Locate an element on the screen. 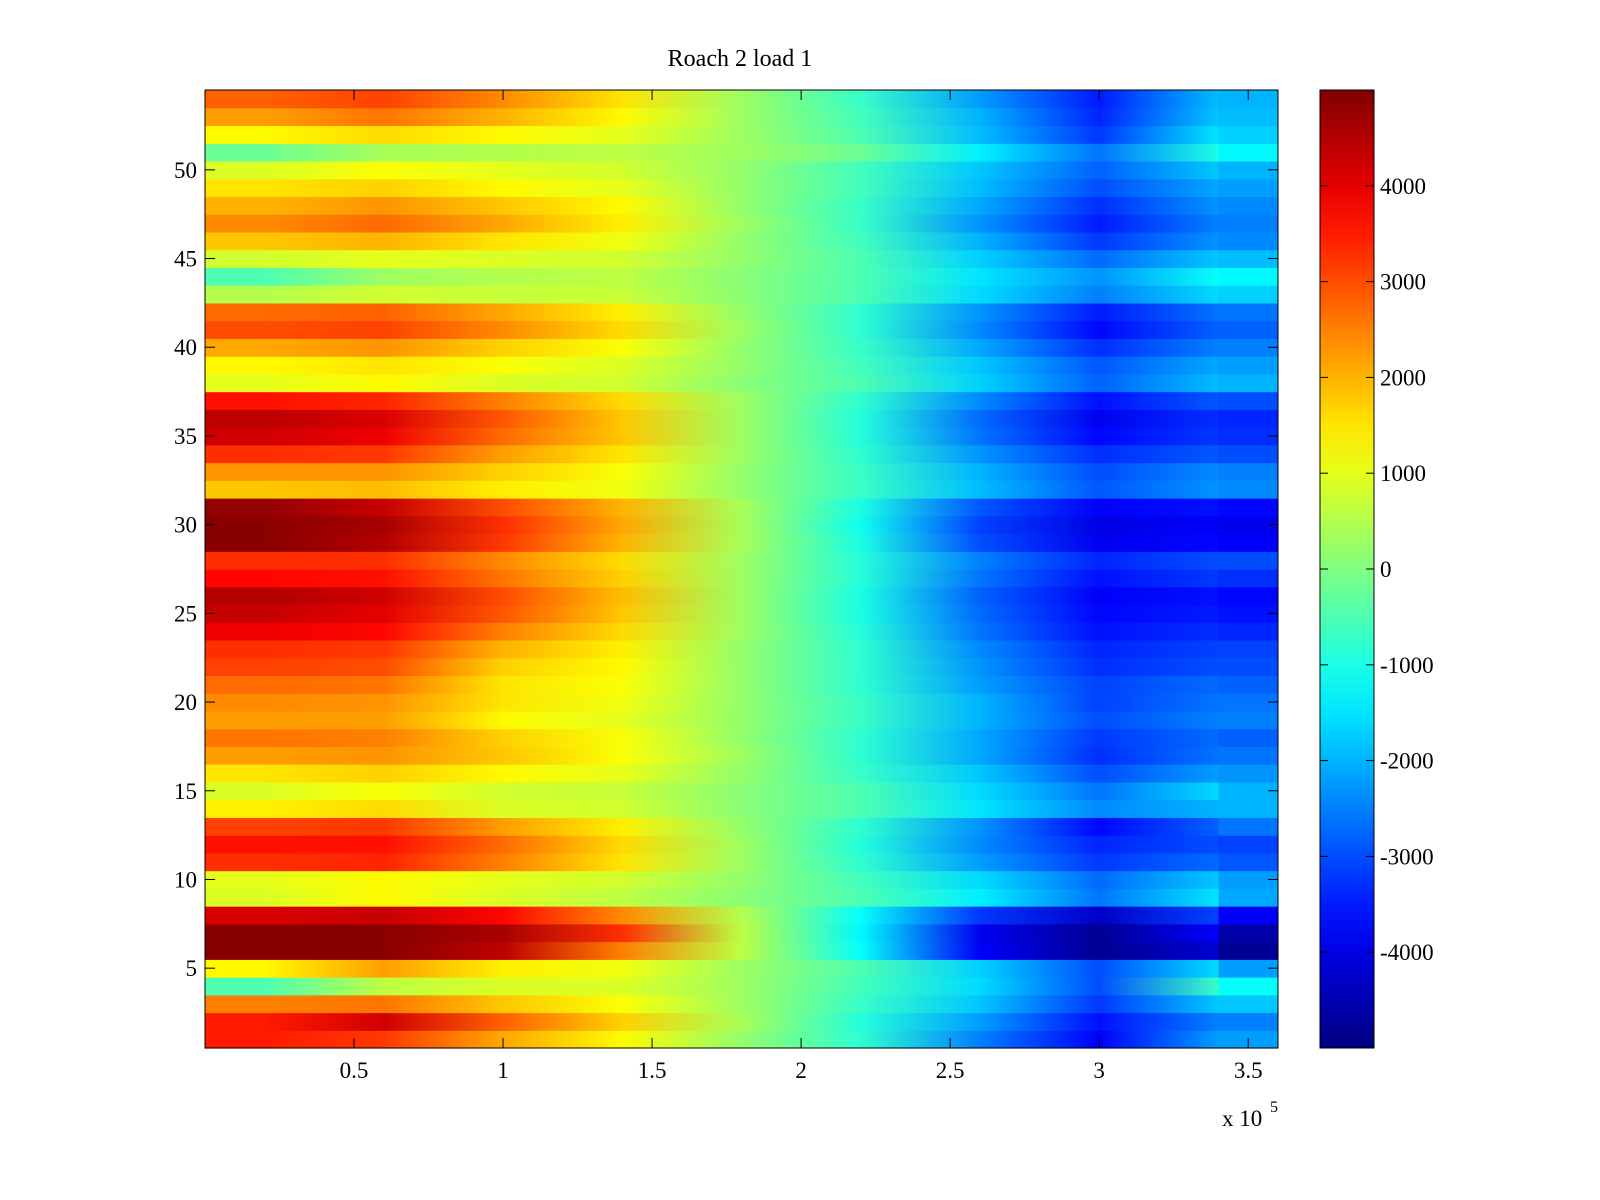  colorbar-tick-label: 0 is located at coordinates (1386, 569).